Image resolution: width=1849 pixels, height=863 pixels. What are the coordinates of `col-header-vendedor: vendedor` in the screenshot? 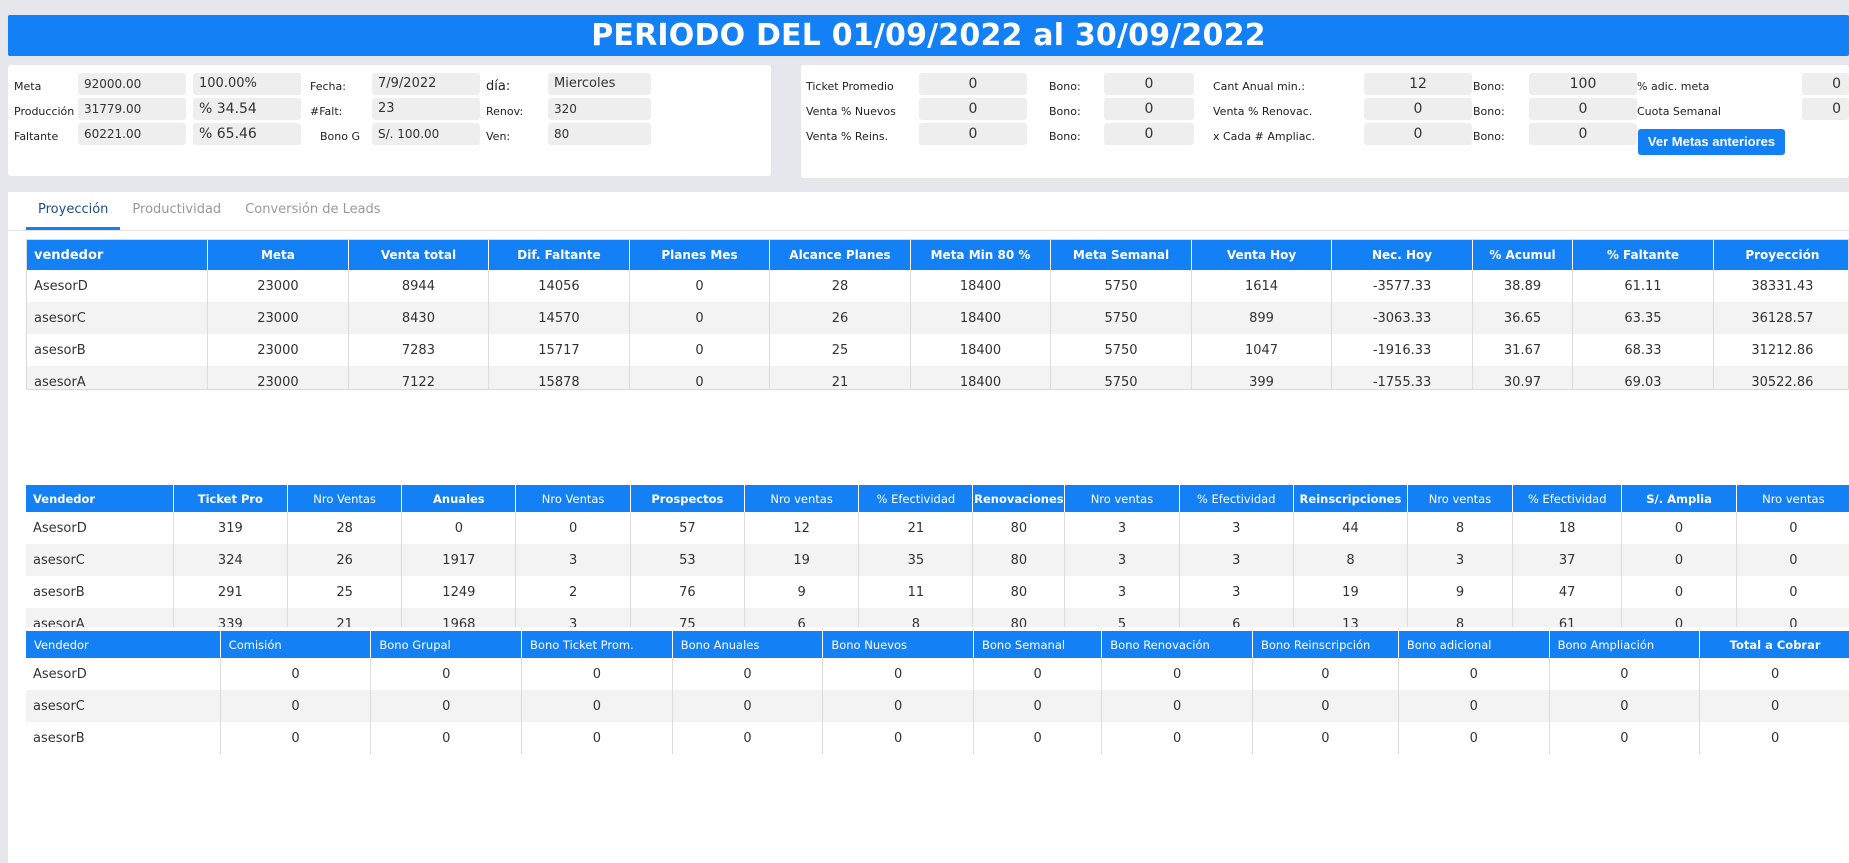 It's located at (118, 255).